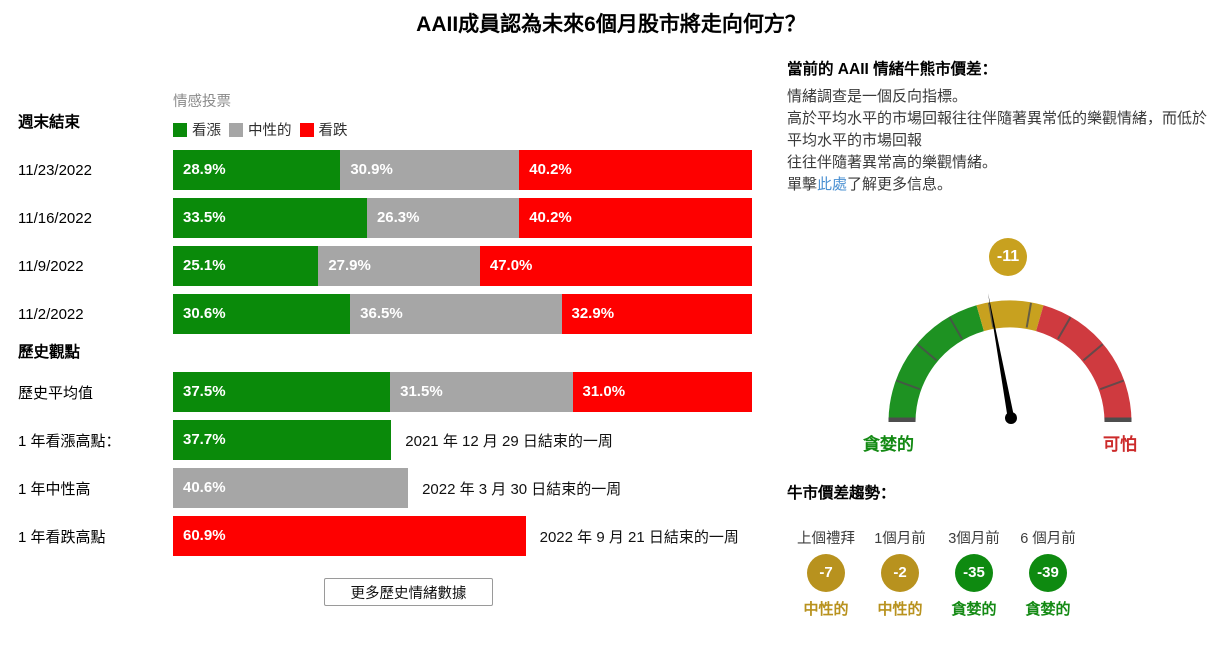 The width and height of the screenshot is (1222, 652). I want to click on trend-column: 3個月前 -35 貪婪的, so click(974, 573).